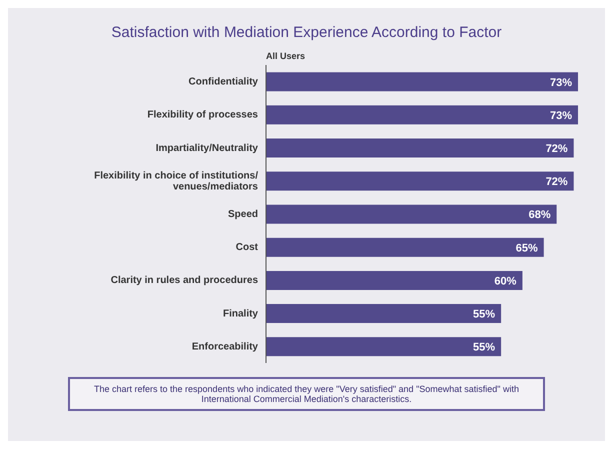  I want to click on data-label: 60%, so click(505, 281).